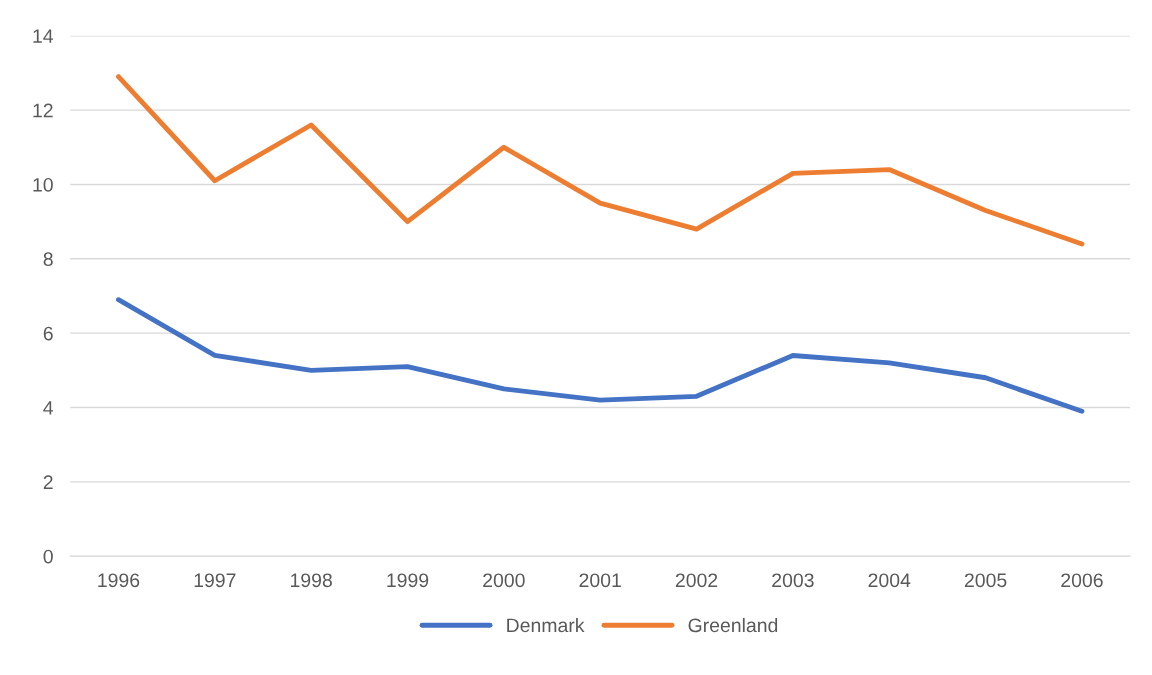 The width and height of the screenshot is (1152, 675). What do you see at coordinates (546, 625) in the screenshot?
I see `legend-label: Denmark` at bounding box center [546, 625].